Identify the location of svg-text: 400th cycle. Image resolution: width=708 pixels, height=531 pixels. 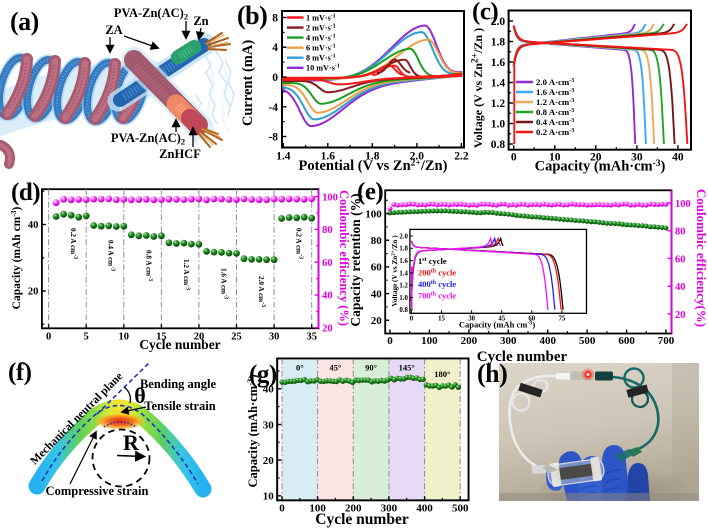
(437, 284).